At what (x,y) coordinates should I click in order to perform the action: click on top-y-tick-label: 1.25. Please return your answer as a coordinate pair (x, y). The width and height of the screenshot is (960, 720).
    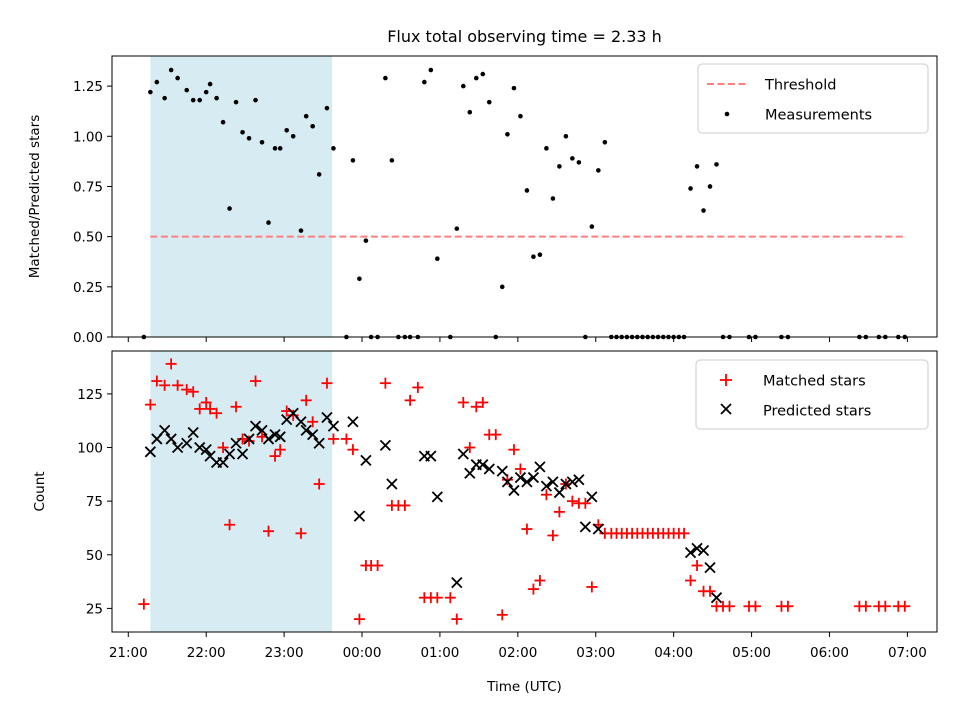
    Looking at the image, I should click on (88, 87).